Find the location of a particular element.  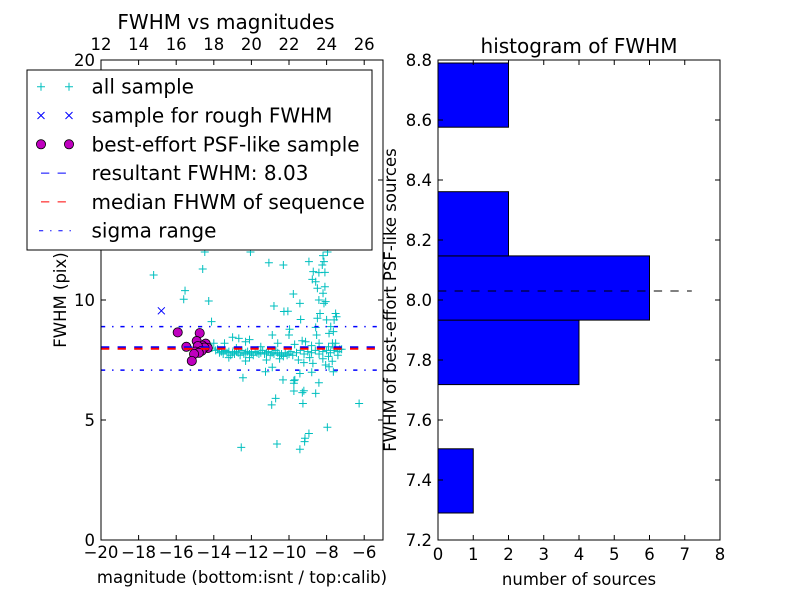

legend-entry: all sample is located at coordinates (115, 87).